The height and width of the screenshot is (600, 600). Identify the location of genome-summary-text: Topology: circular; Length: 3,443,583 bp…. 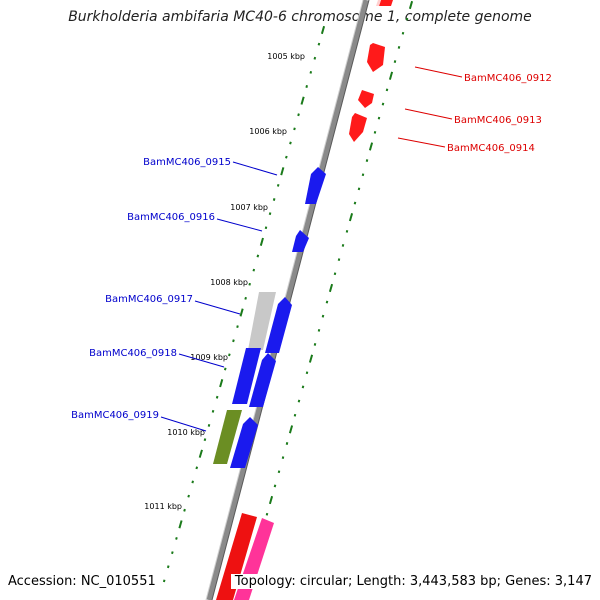
(411, 581).